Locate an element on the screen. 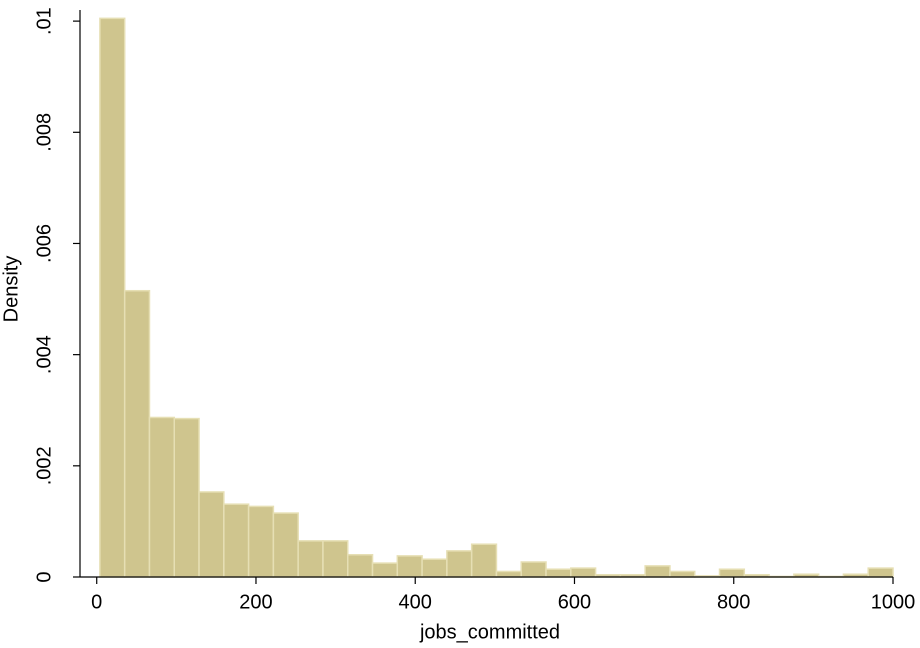 This screenshot has width=920, height=648. x-tick-label: 600 is located at coordinates (574, 602).